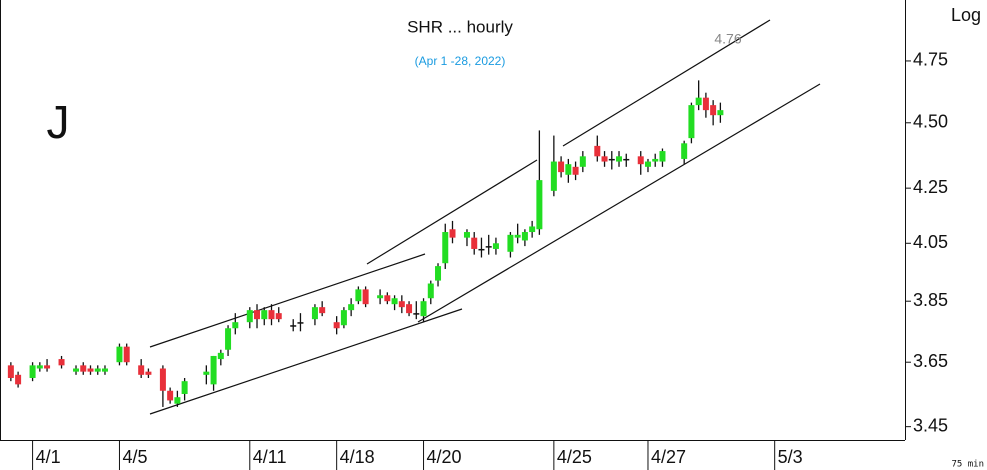 This screenshot has height=470, width=987. I want to click on y-tick-label: 3.85, so click(930, 300).